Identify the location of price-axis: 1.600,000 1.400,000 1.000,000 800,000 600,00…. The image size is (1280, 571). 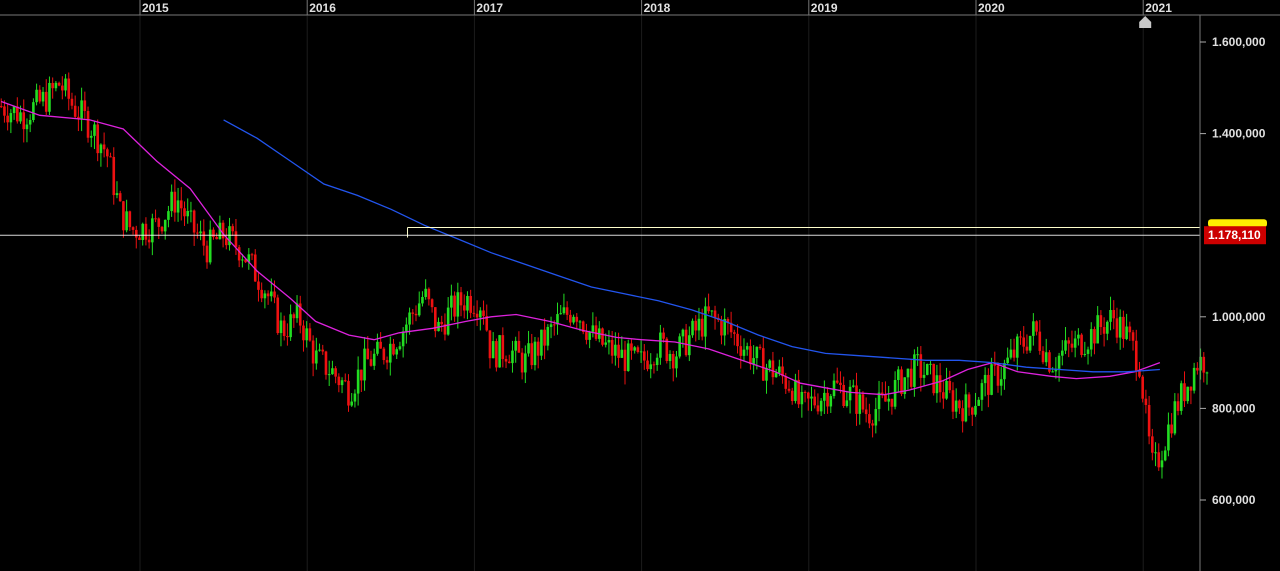
(1232, 293).